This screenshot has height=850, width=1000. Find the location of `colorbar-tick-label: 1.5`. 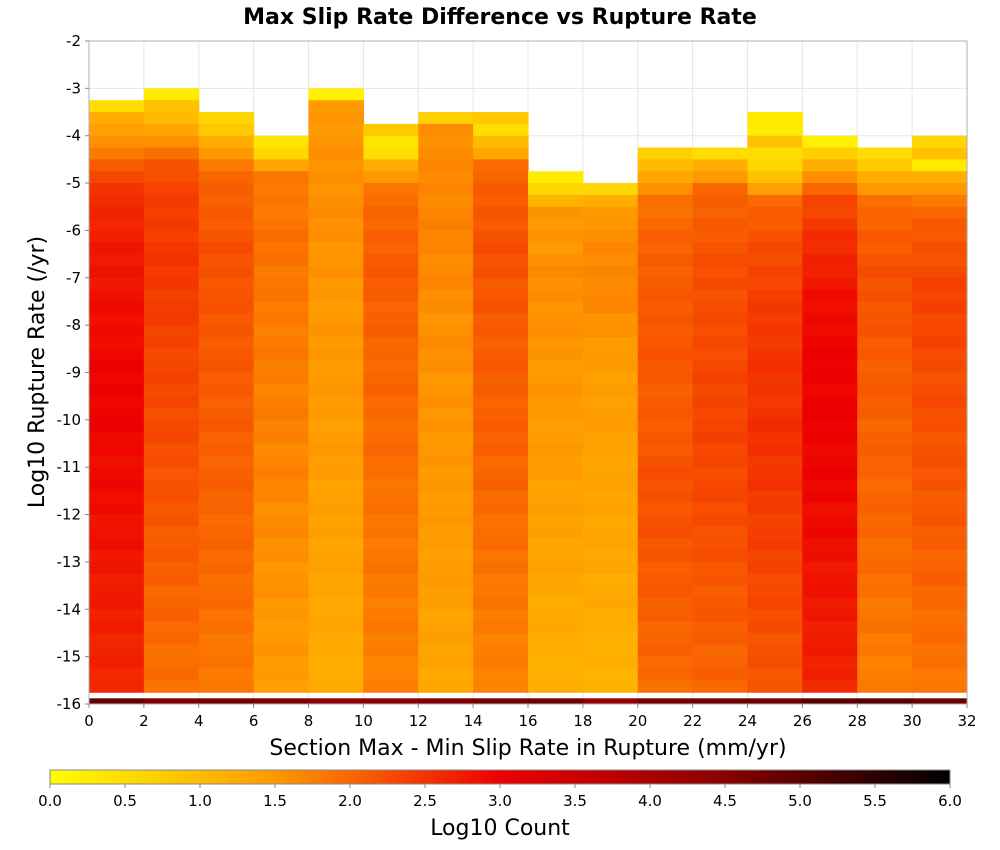

colorbar-tick-label: 1.5 is located at coordinates (275, 801).